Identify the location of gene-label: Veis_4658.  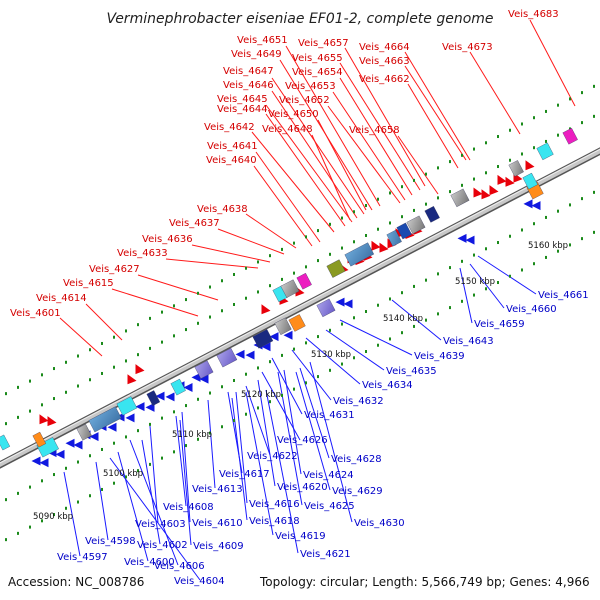
(374, 130).